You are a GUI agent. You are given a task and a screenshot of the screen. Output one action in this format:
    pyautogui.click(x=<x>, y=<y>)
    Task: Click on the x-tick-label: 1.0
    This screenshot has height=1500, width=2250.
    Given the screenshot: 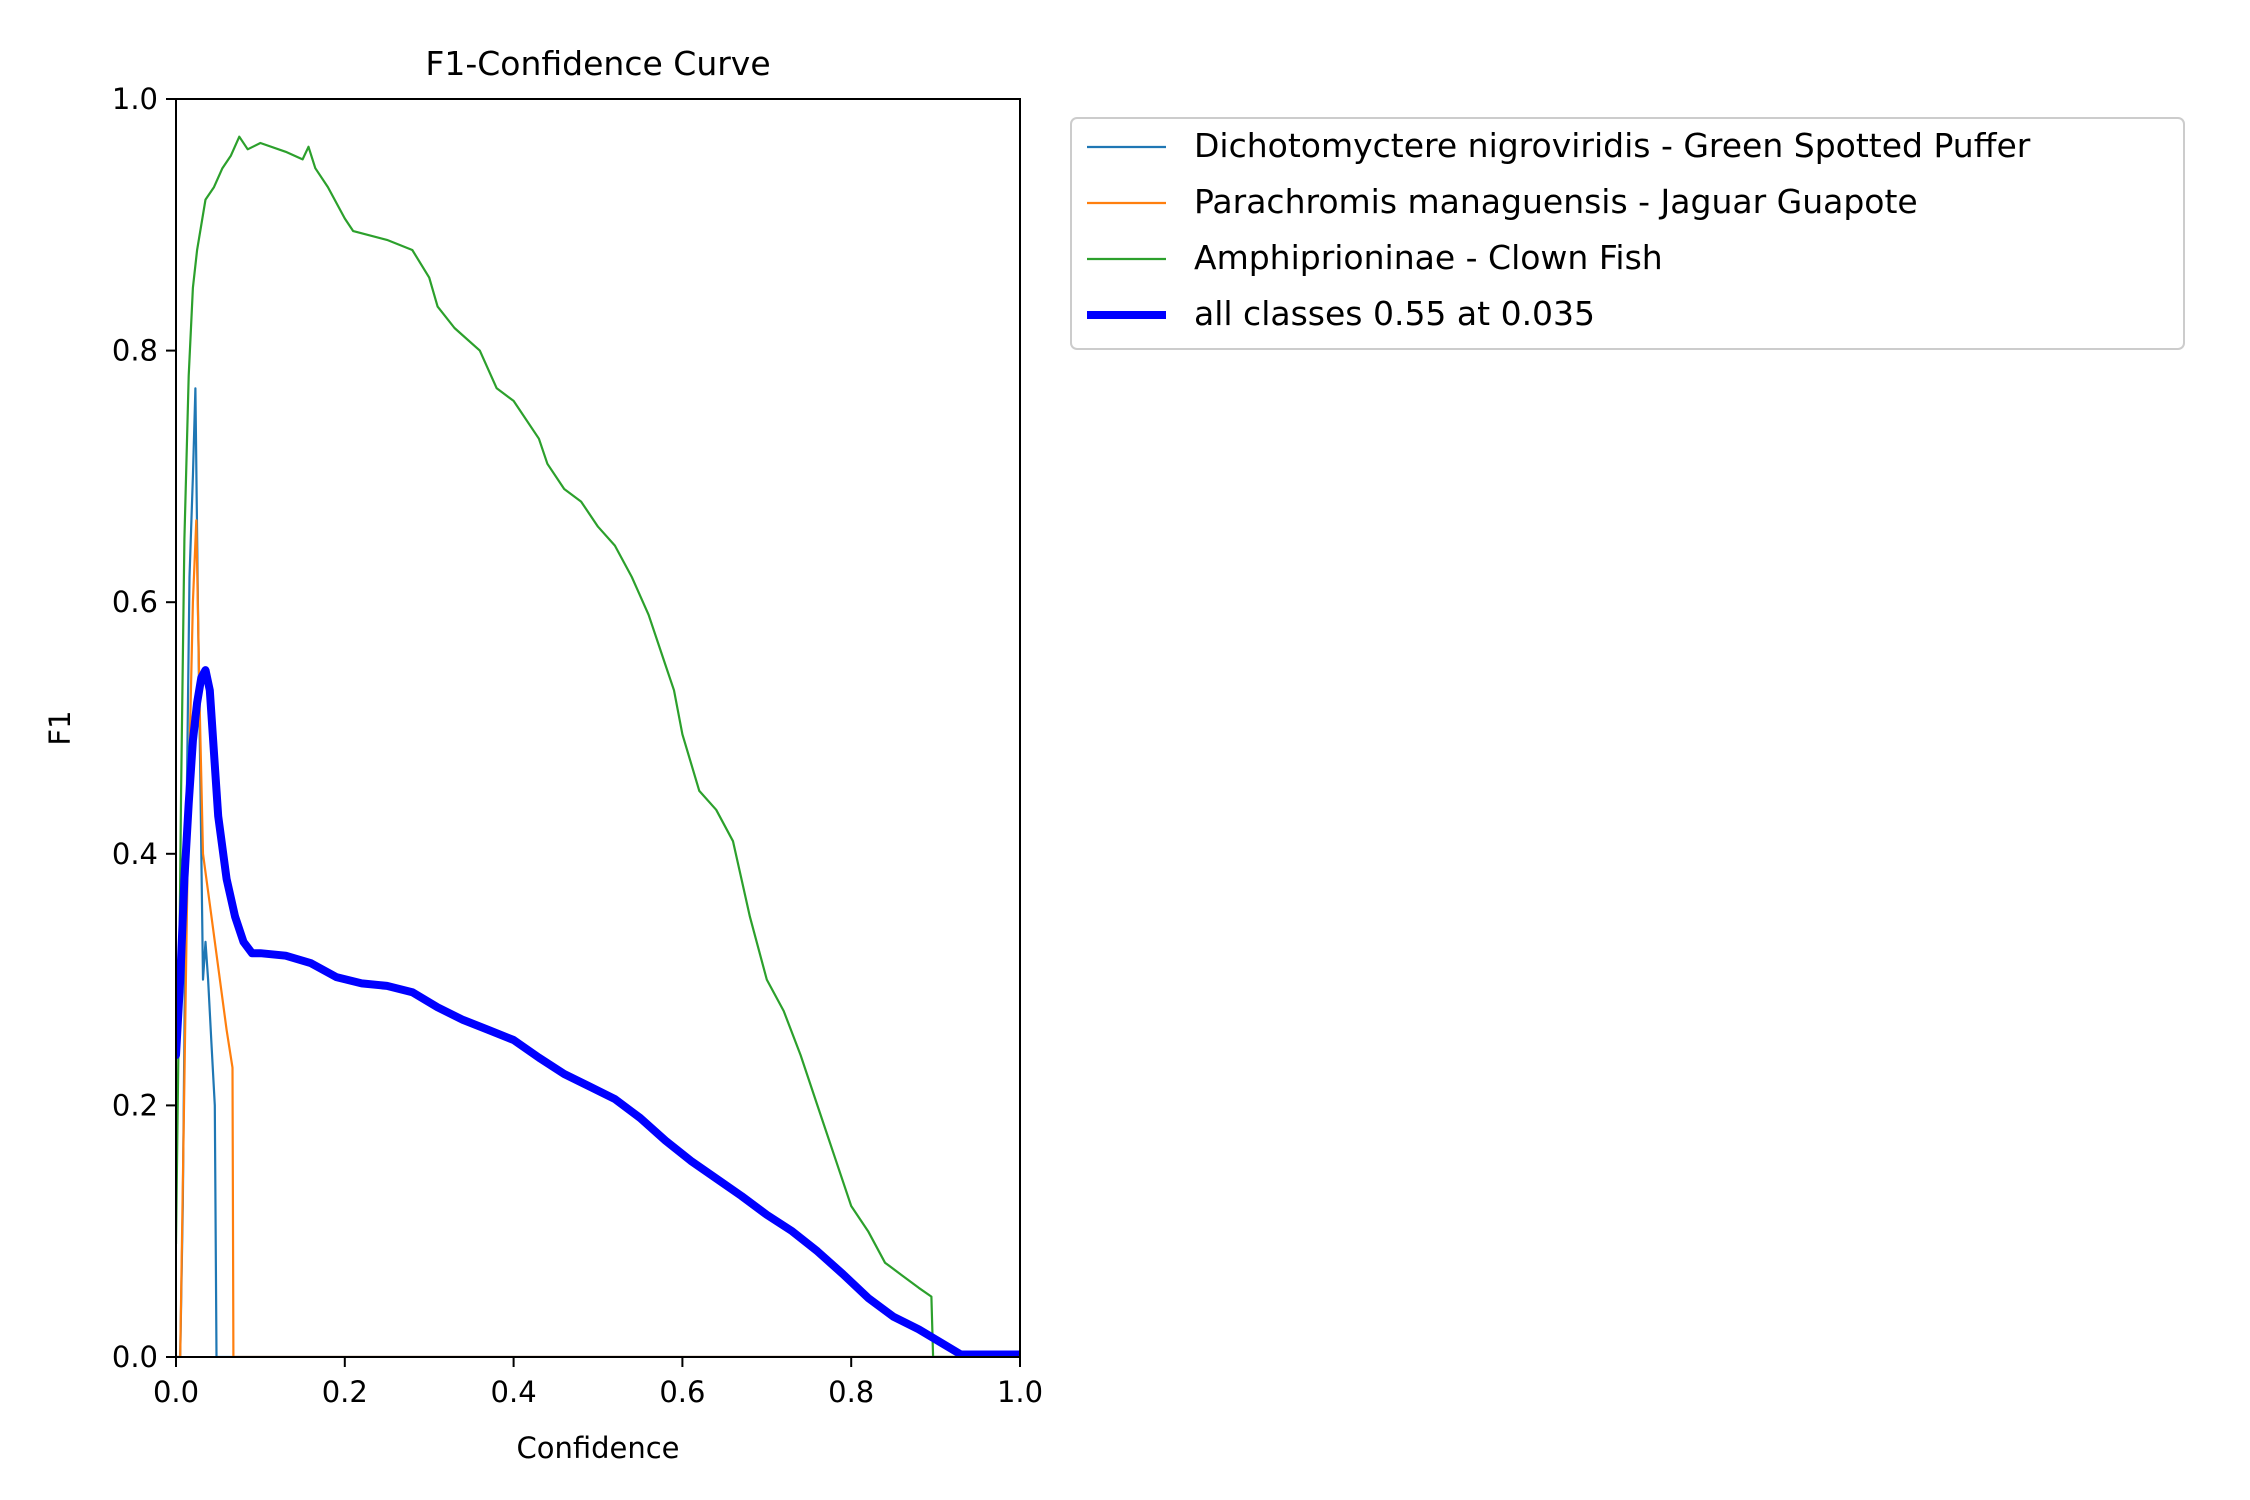 What is the action you would take?
    pyautogui.click(x=1020, y=1392)
    